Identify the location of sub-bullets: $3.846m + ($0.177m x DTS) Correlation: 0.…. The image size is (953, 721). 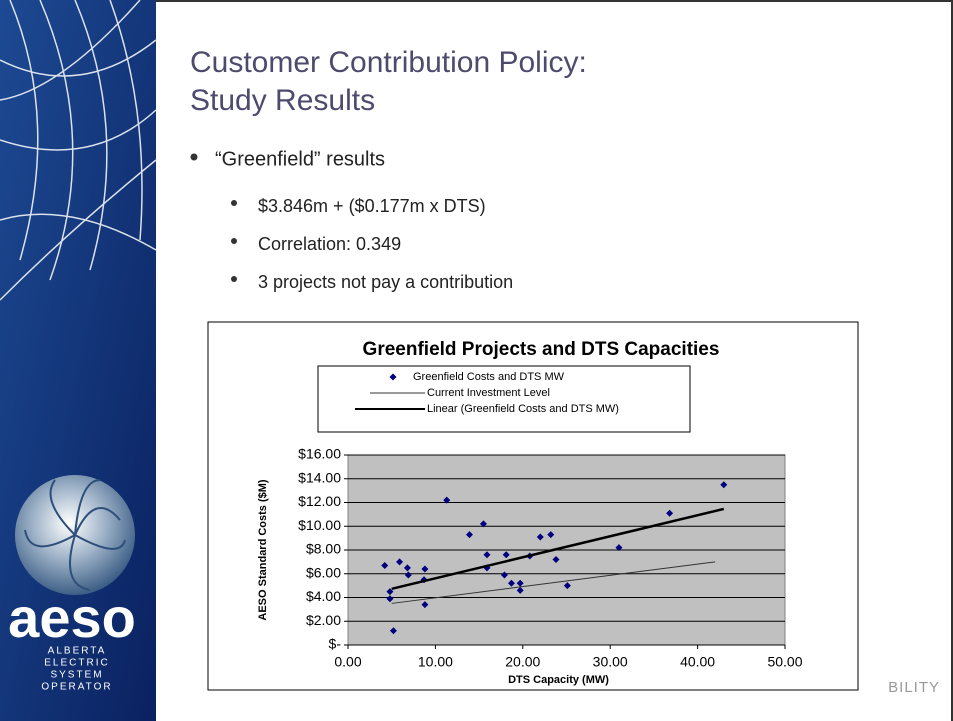
(372, 244).